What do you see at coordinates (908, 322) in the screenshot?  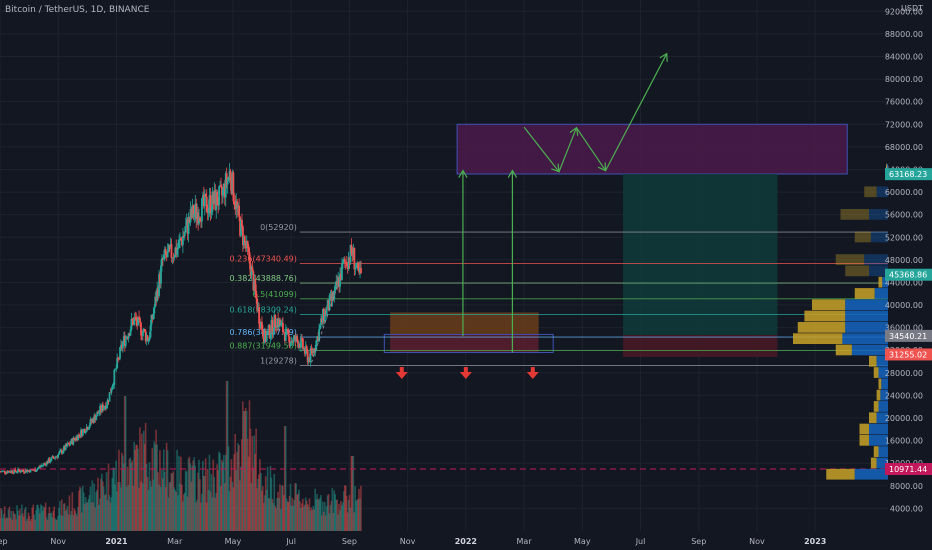 I see `price-tags: 63168.23 45368.86 34540.21 31255.02 10971.44` at bounding box center [908, 322].